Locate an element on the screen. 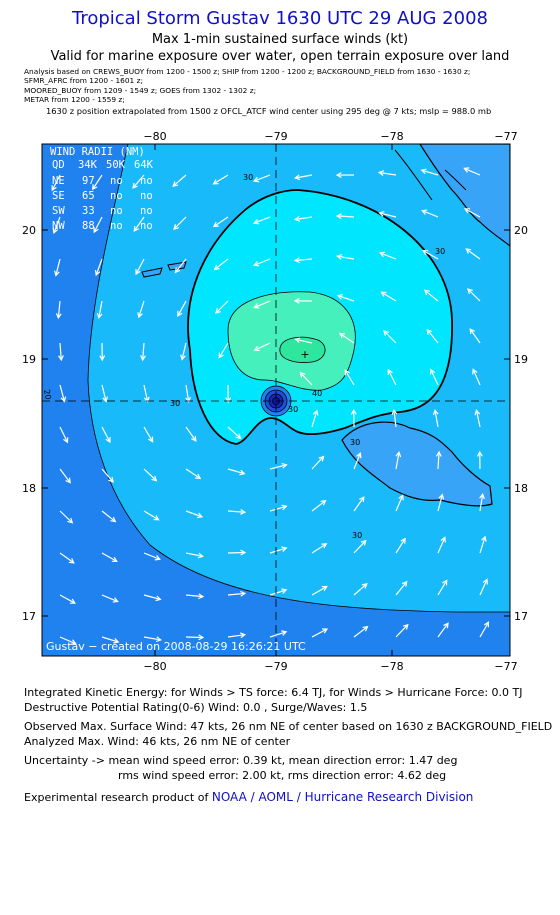 The image size is (560, 915). svg-text: 65 is located at coordinates (88, 196).